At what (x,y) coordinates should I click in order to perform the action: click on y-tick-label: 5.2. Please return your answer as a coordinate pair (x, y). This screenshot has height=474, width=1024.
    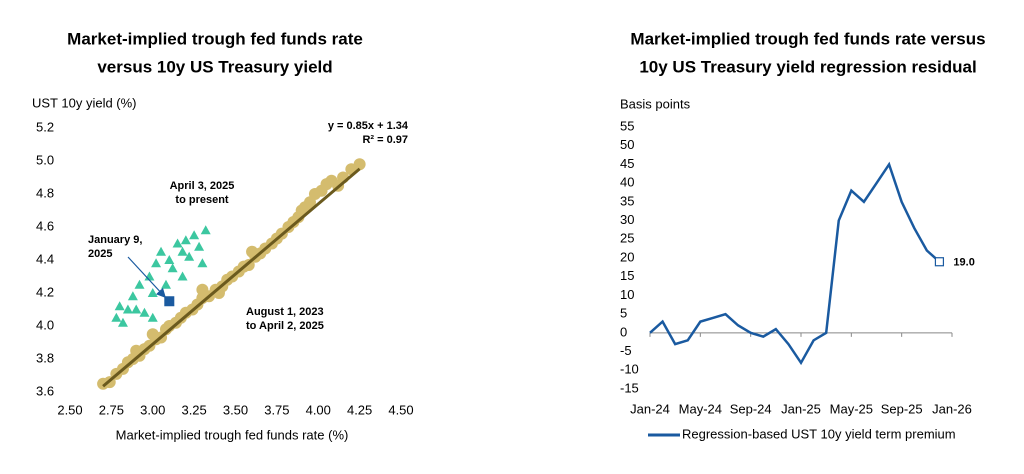
    Looking at the image, I should click on (45, 126).